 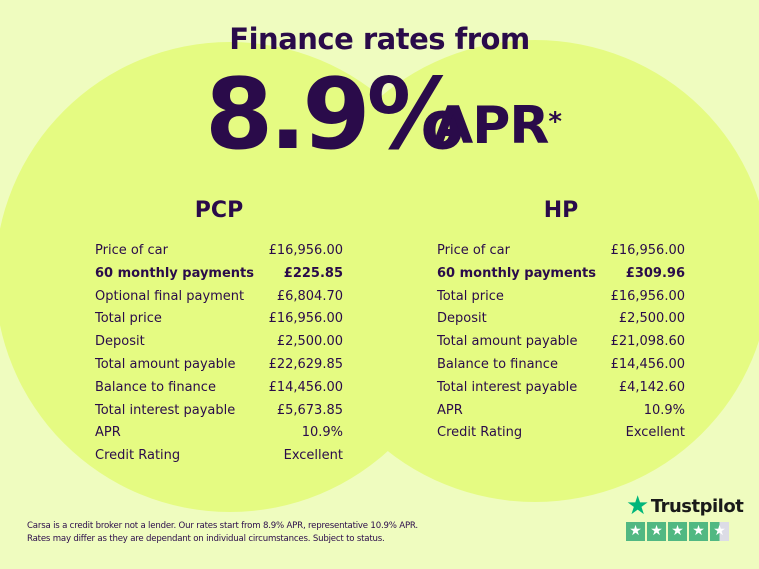 I want to click on trustpilot-logo-text: Trustpilot, so click(x=697, y=506).